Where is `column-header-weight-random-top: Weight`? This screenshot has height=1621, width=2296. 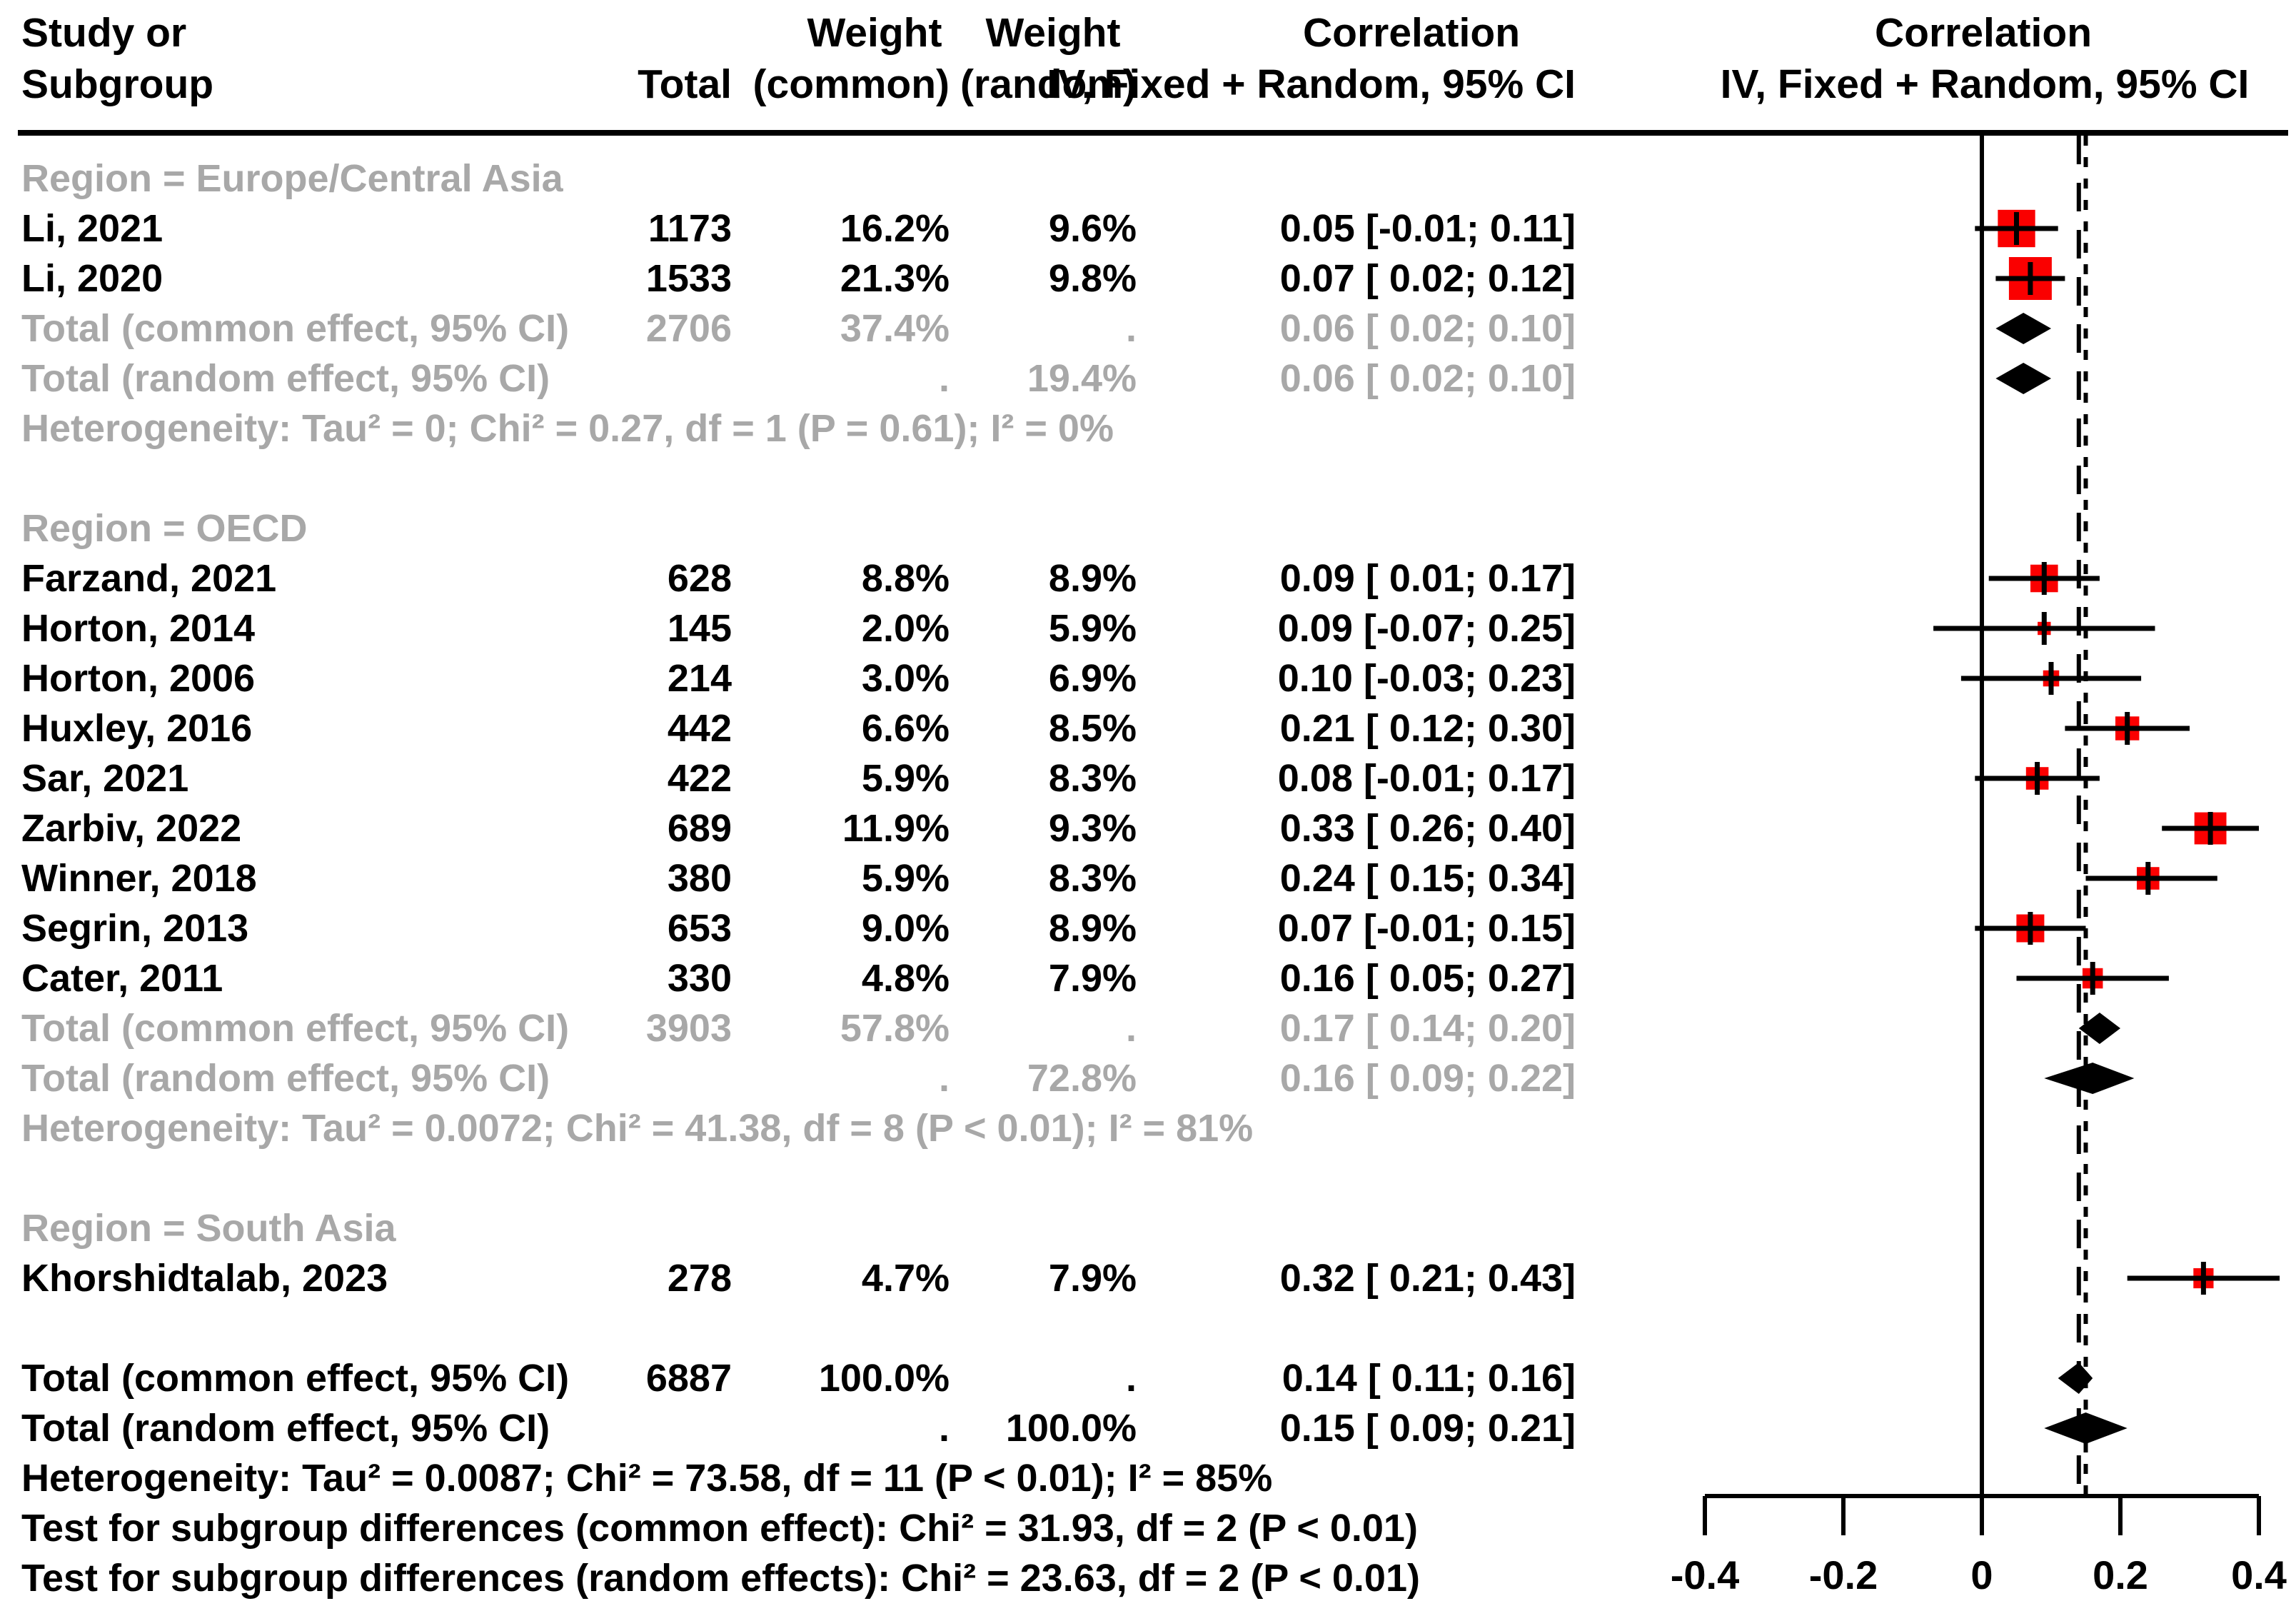
column-header-weight-random-top: Weight is located at coordinates (1053, 33).